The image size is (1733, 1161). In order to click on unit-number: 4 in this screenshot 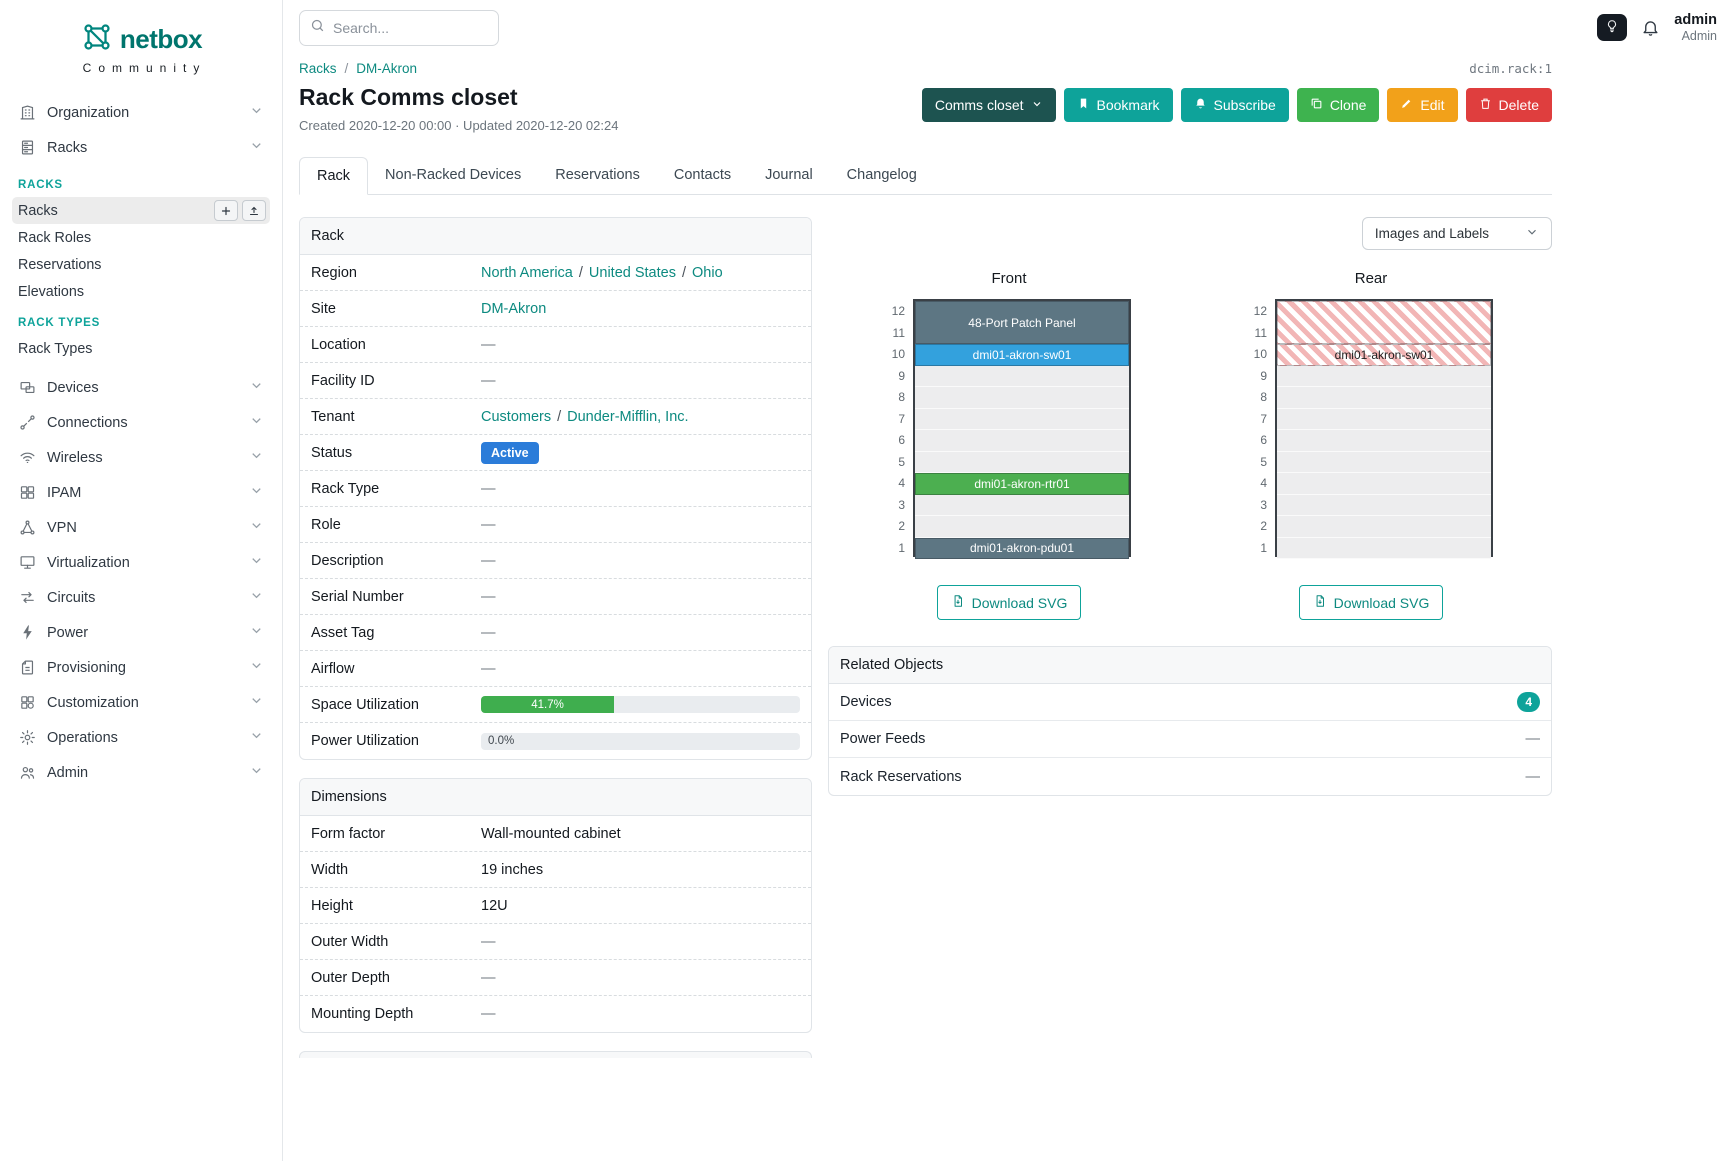, I will do `click(901, 483)`.